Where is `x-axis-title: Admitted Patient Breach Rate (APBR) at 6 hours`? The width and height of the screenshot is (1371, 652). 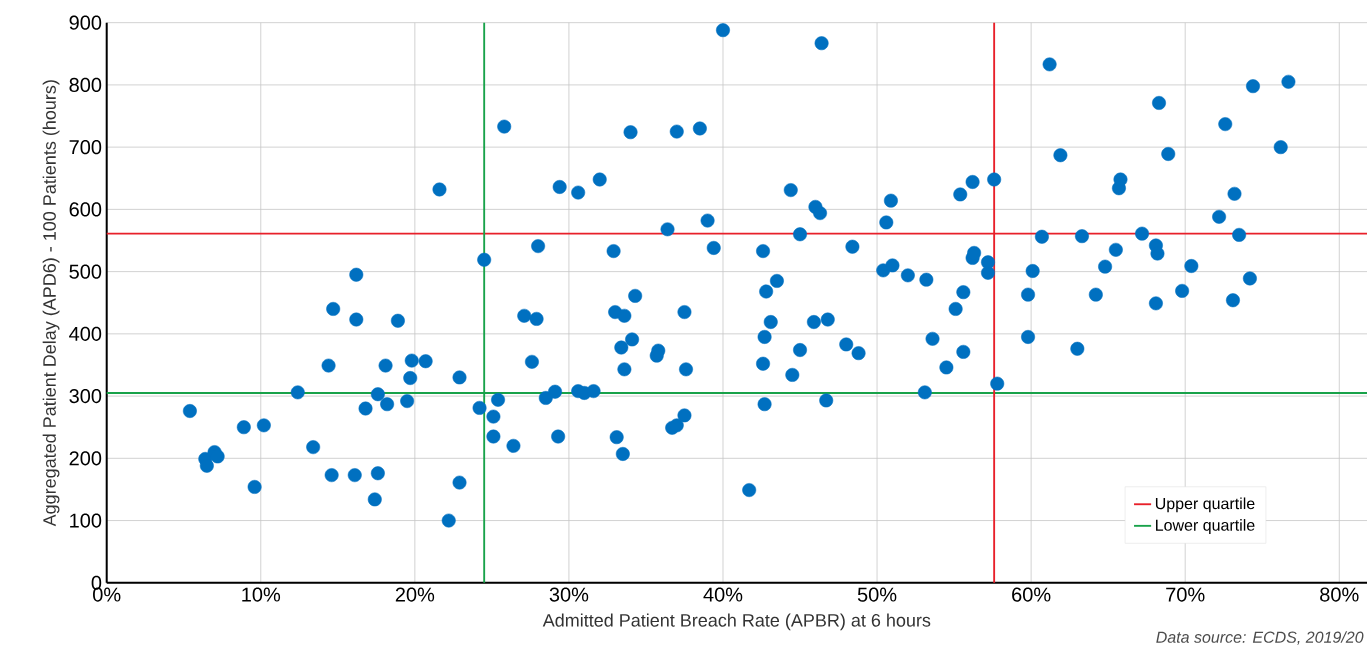
x-axis-title: Admitted Patient Breach Rate (APBR) at 6 hours is located at coordinates (736, 622).